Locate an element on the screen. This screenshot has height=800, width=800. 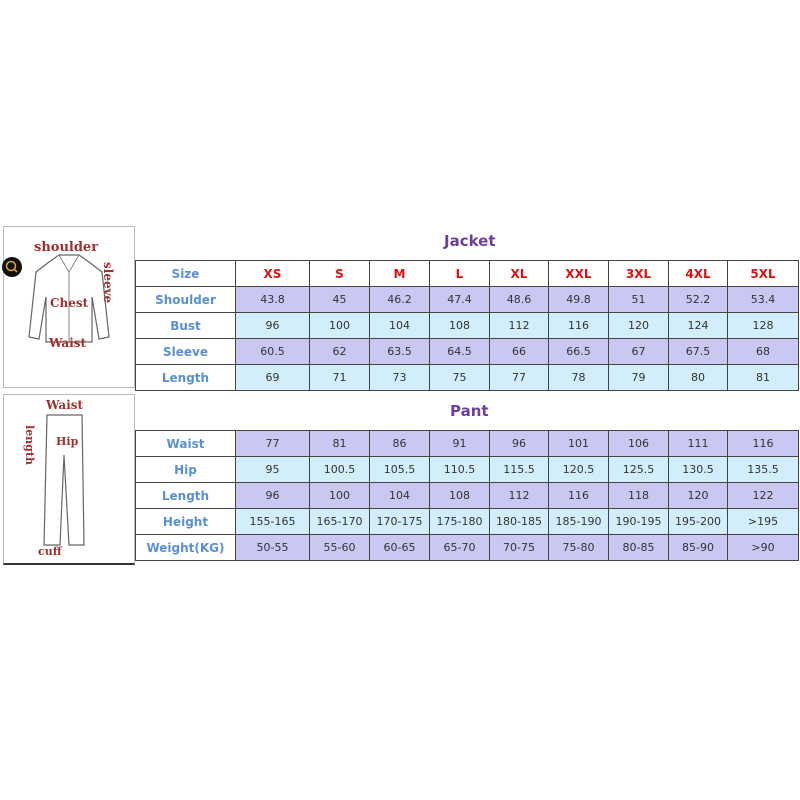
table-cell: 122 is located at coordinates (763, 495).